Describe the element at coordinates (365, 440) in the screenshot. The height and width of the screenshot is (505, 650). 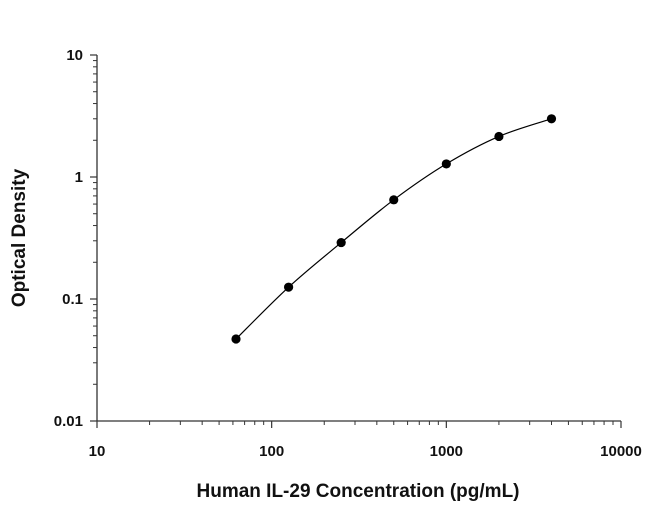
I see `x-axis-ticks: 10 100 1000 10000` at that location.